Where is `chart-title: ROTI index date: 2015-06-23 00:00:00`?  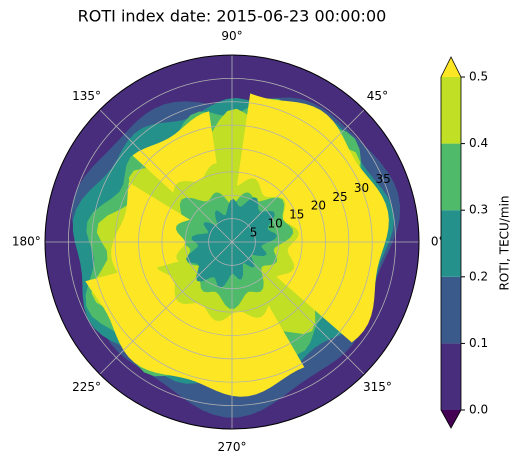
chart-title: ROTI index date: 2015-06-23 00:00:00 is located at coordinates (232, 16).